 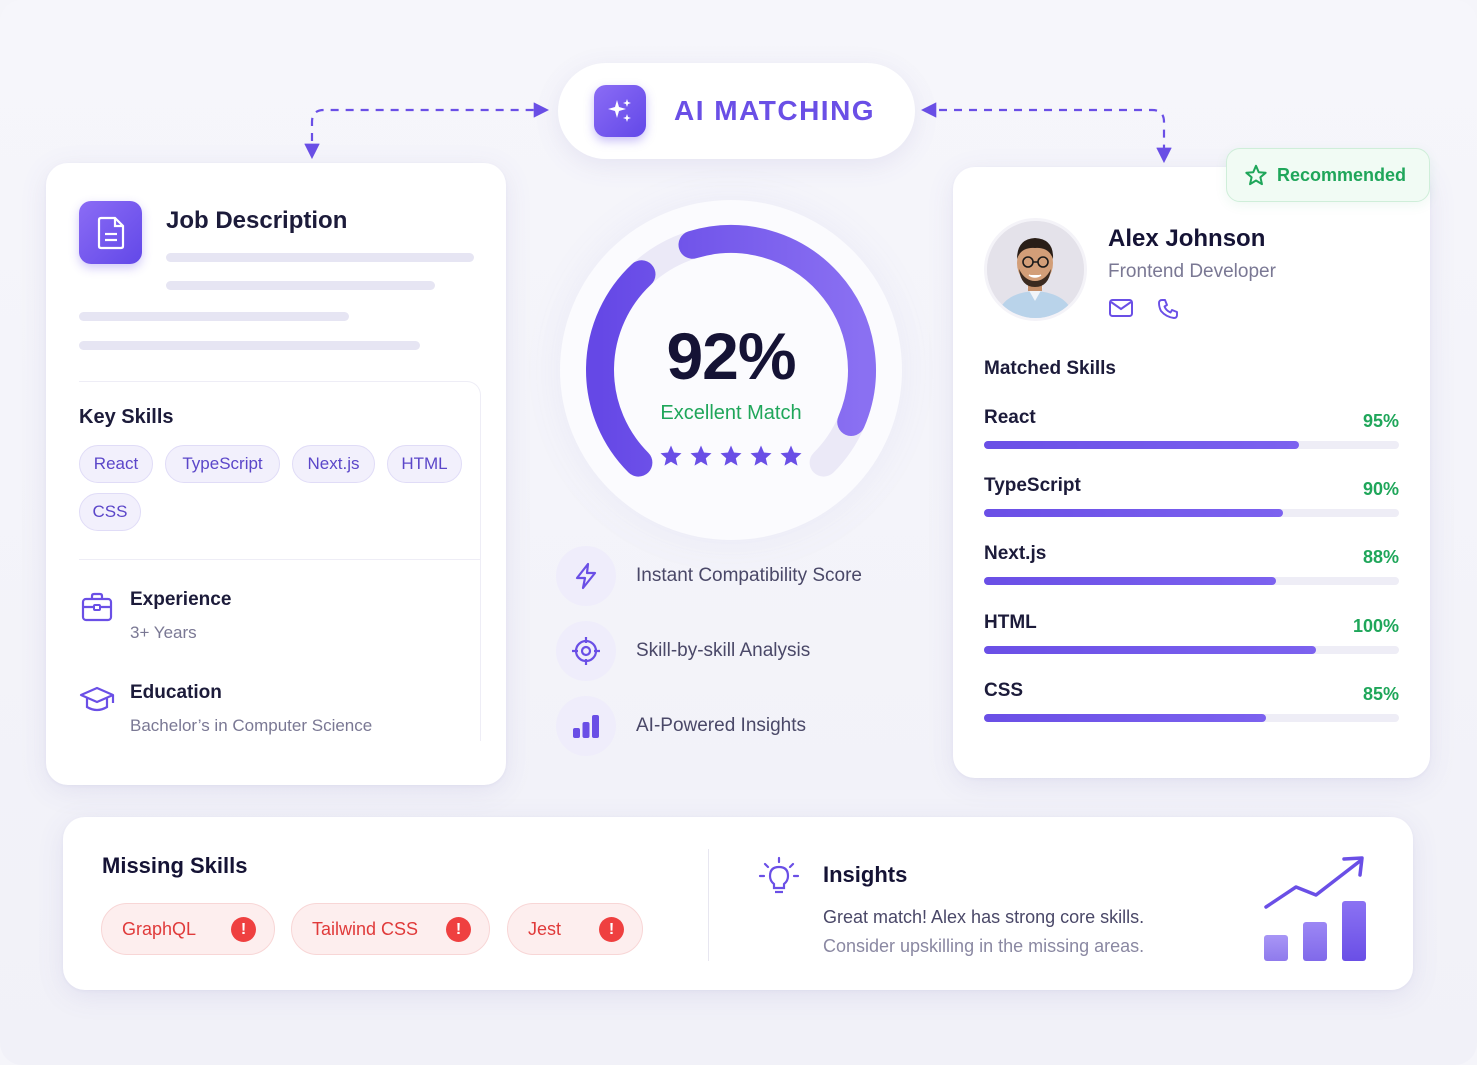 What do you see at coordinates (1010, 417) in the screenshot?
I see `skill-name: React` at bounding box center [1010, 417].